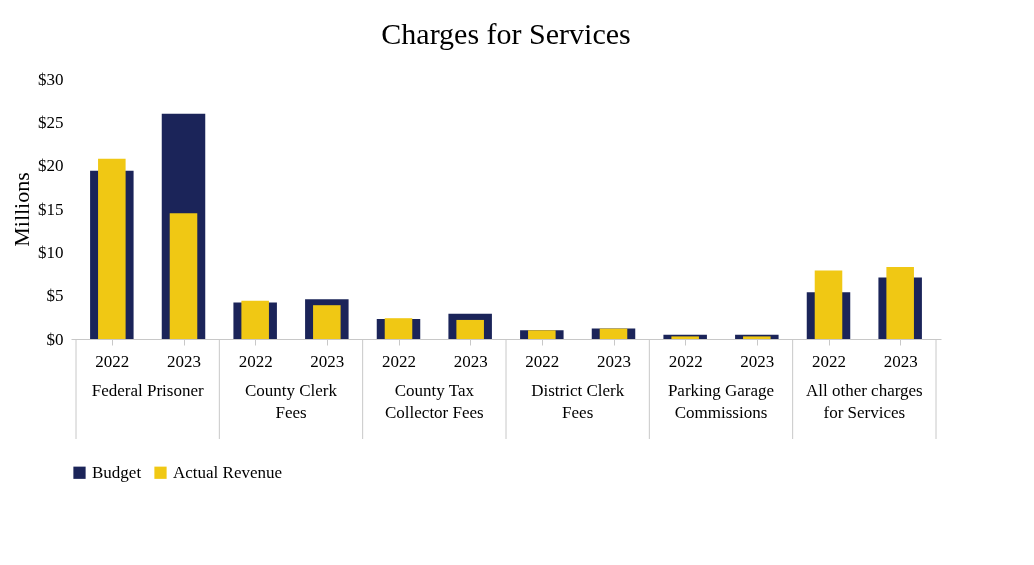 This screenshot has height=565, width=1034. What do you see at coordinates (578, 401) in the screenshot?
I see `text: District Clerk Fees` at bounding box center [578, 401].